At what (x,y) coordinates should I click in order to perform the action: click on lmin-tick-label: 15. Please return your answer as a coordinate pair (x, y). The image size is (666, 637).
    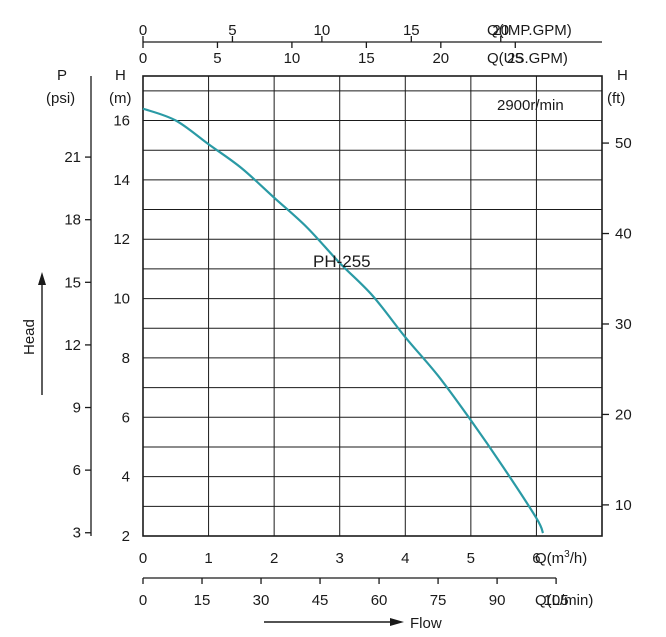
    Looking at the image, I should click on (202, 600).